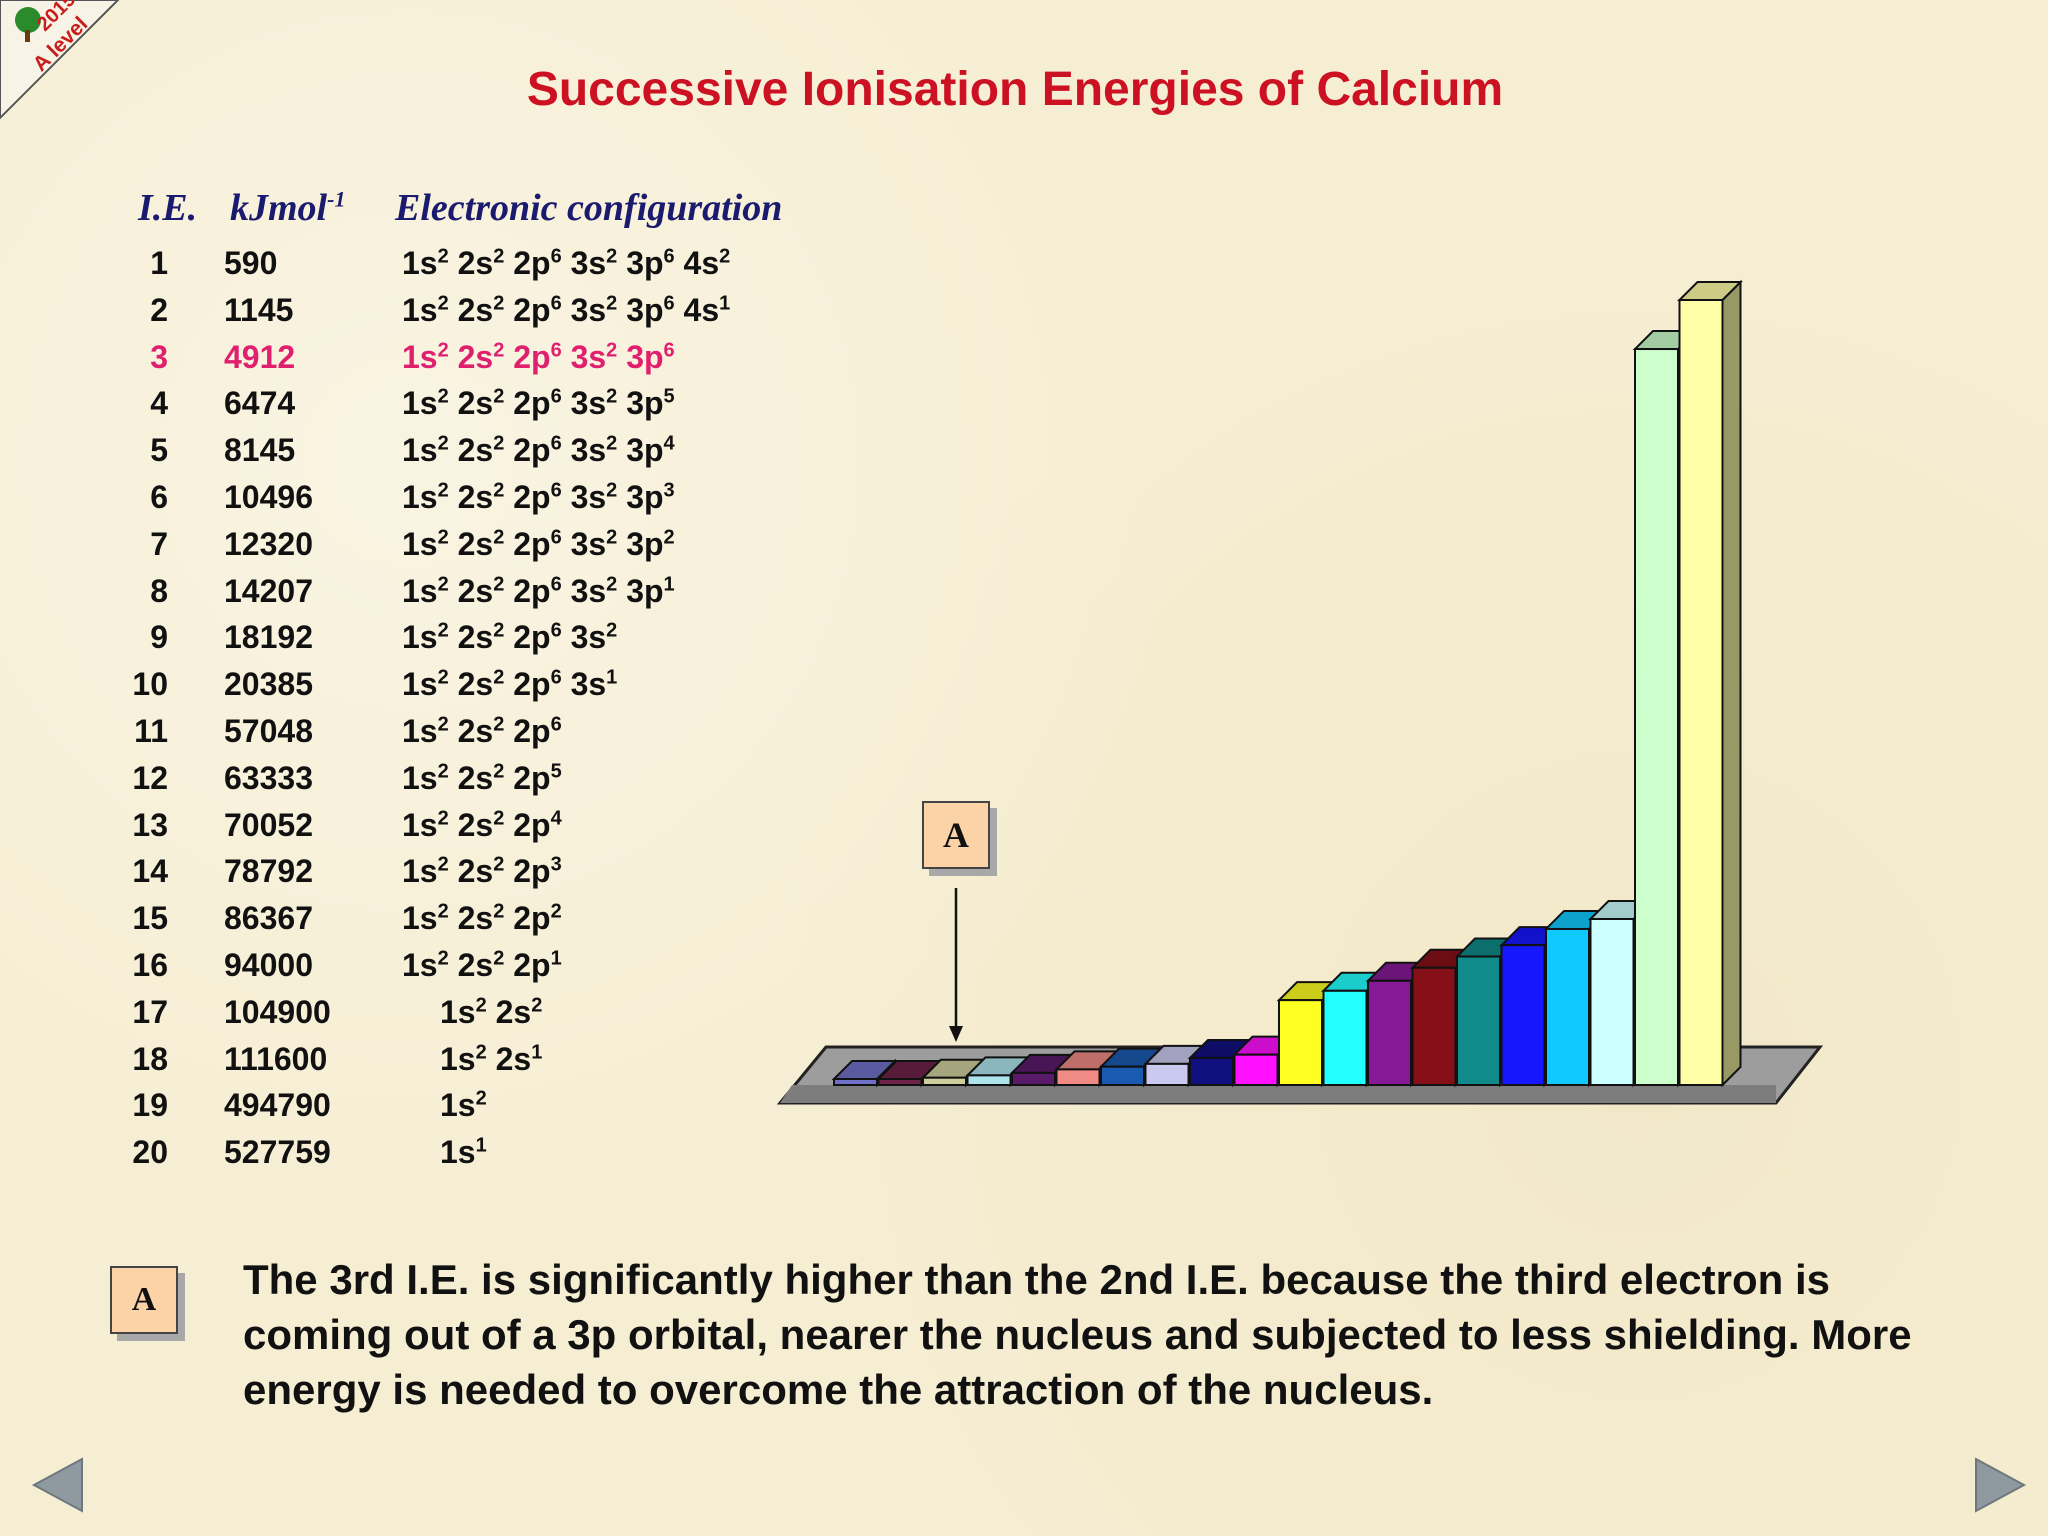 This screenshot has height=1536, width=2048. What do you see at coordinates (268, 684) in the screenshot?
I see `ie-value: 20385` at bounding box center [268, 684].